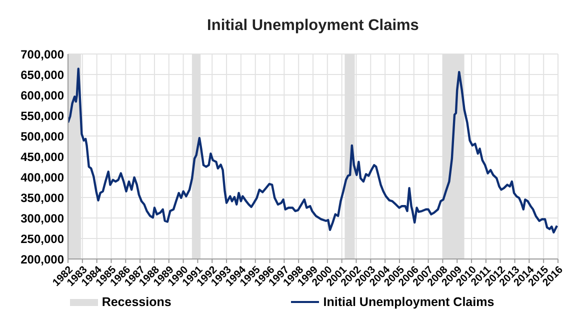 This screenshot has height=321, width=587. What do you see at coordinates (42, 136) in the screenshot?
I see `y-tick-label: 500,000` at bounding box center [42, 136].